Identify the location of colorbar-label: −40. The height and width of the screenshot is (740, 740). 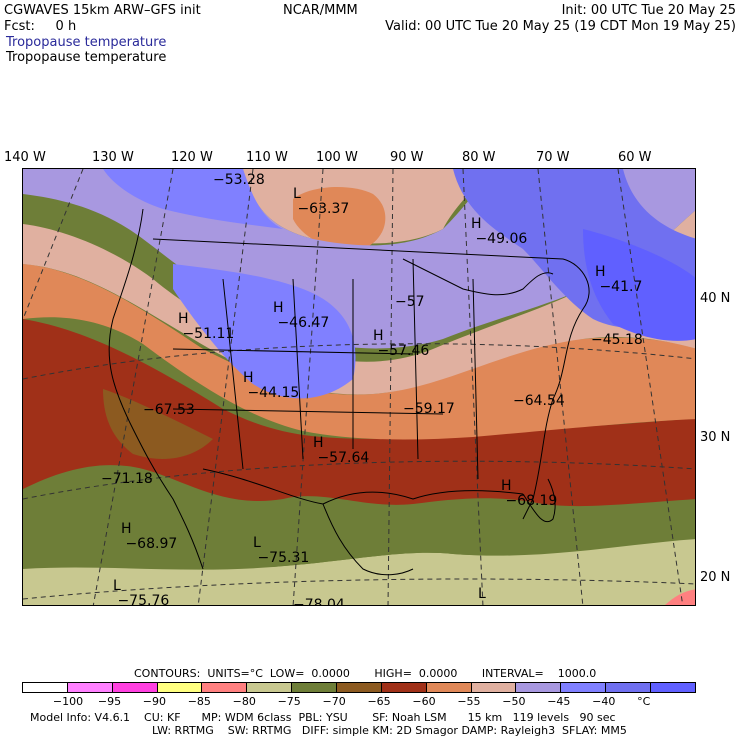
(604, 701).